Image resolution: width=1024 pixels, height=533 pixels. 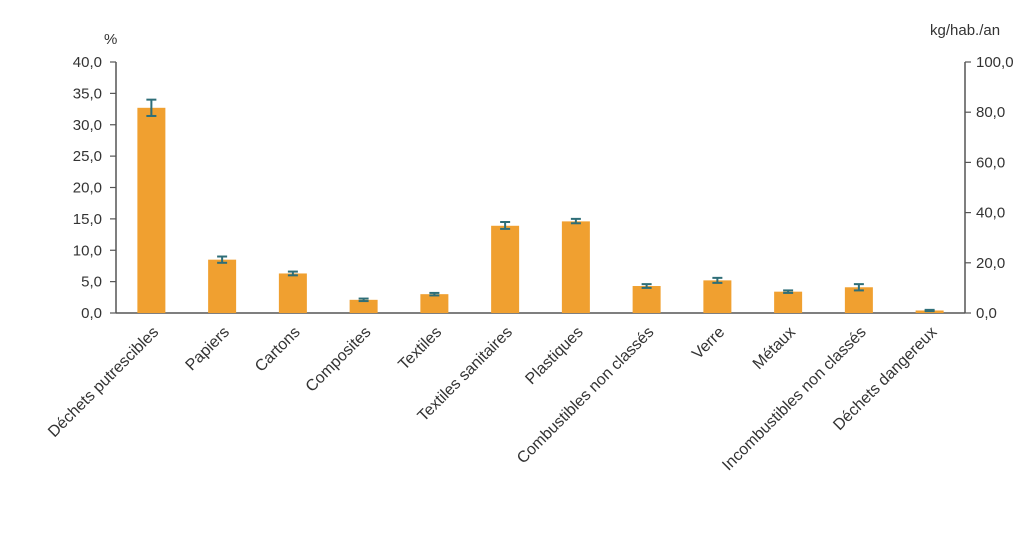 What do you see at coordinates (585, 395) in the screenshot?
I see `x-tick-label: Combustibles non classés` at bounding box center [585, 395].